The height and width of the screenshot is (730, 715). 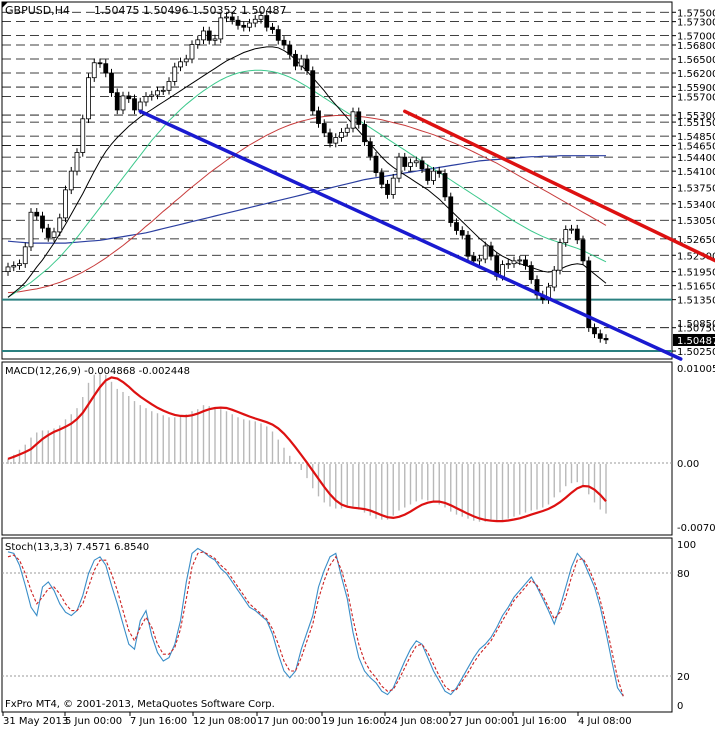 I want to click on price-level-label: 1.52300, so click(x=696, y=256).